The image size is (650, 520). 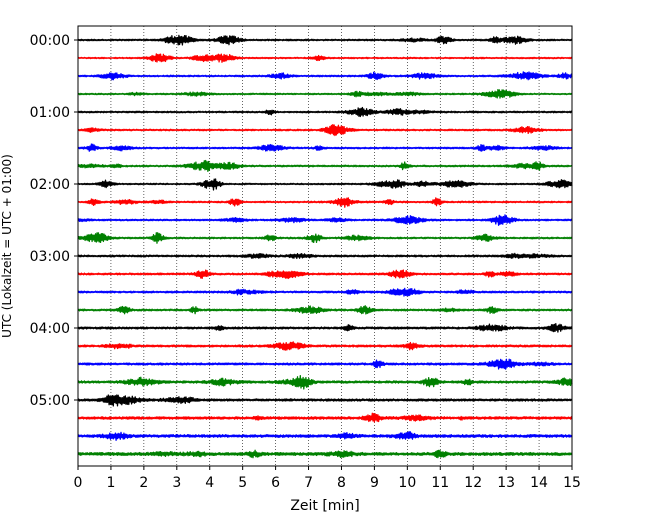 What do you see at coordinates (506, 483) in the screenshot?
I see `x-tick-label: 13` at bounding box center [506, 483].